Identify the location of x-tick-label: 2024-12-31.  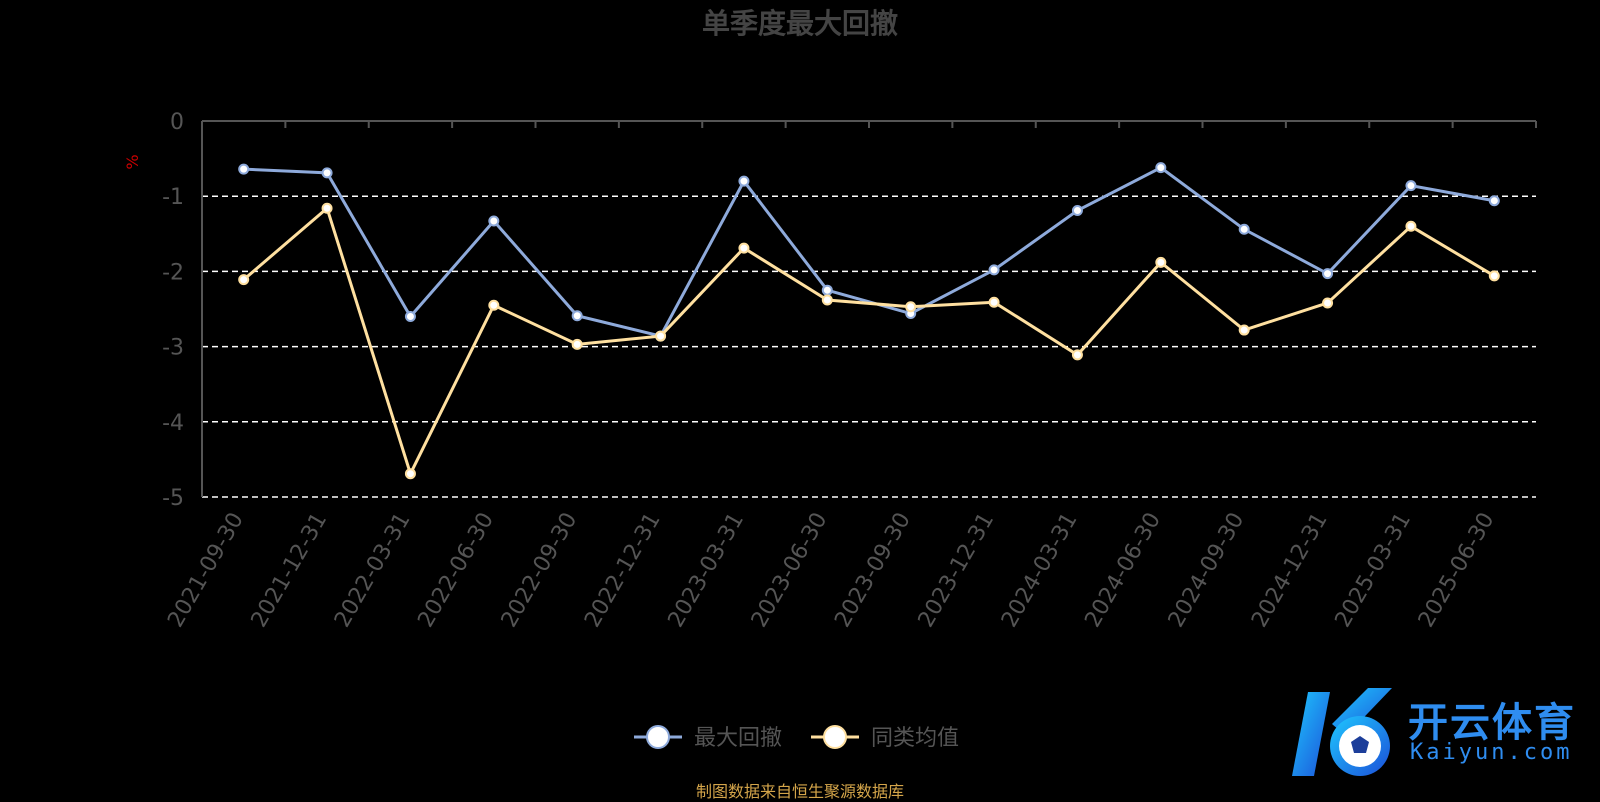
(1290, 570).